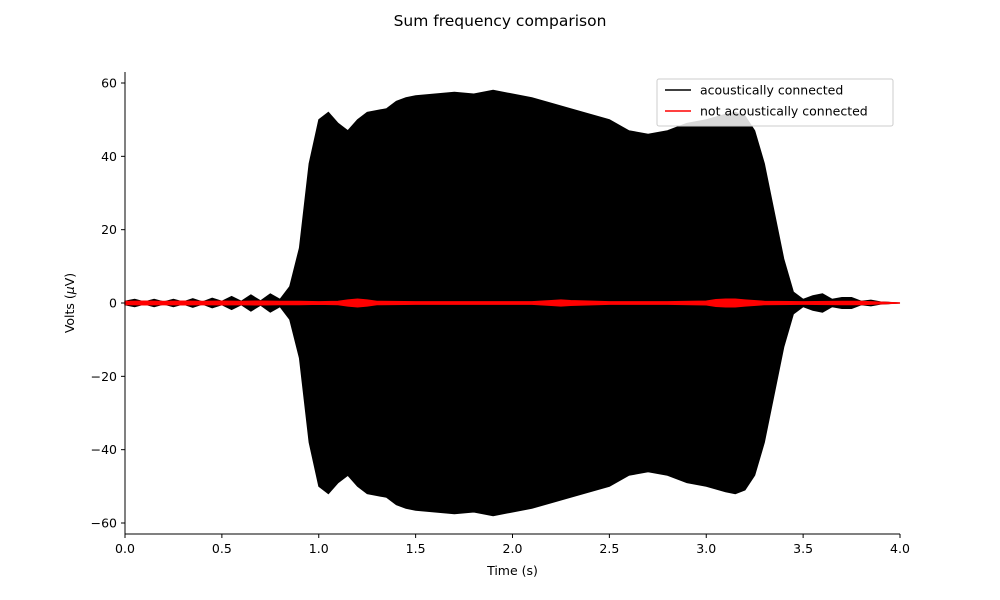 The width and height of the screenshot is (1000, 600). I want to click on y-axis-label-end: V), so click(69, 279).